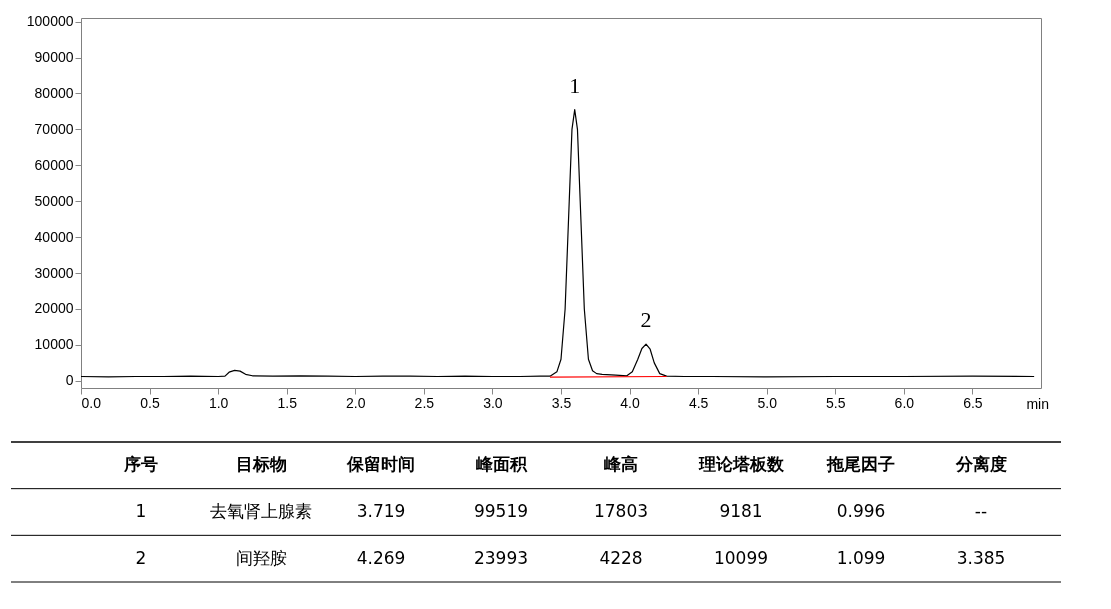 Image resolution: width=1111 pixels, height=609 pixels. I want to click on text: 峰面积, so click(501, 464).